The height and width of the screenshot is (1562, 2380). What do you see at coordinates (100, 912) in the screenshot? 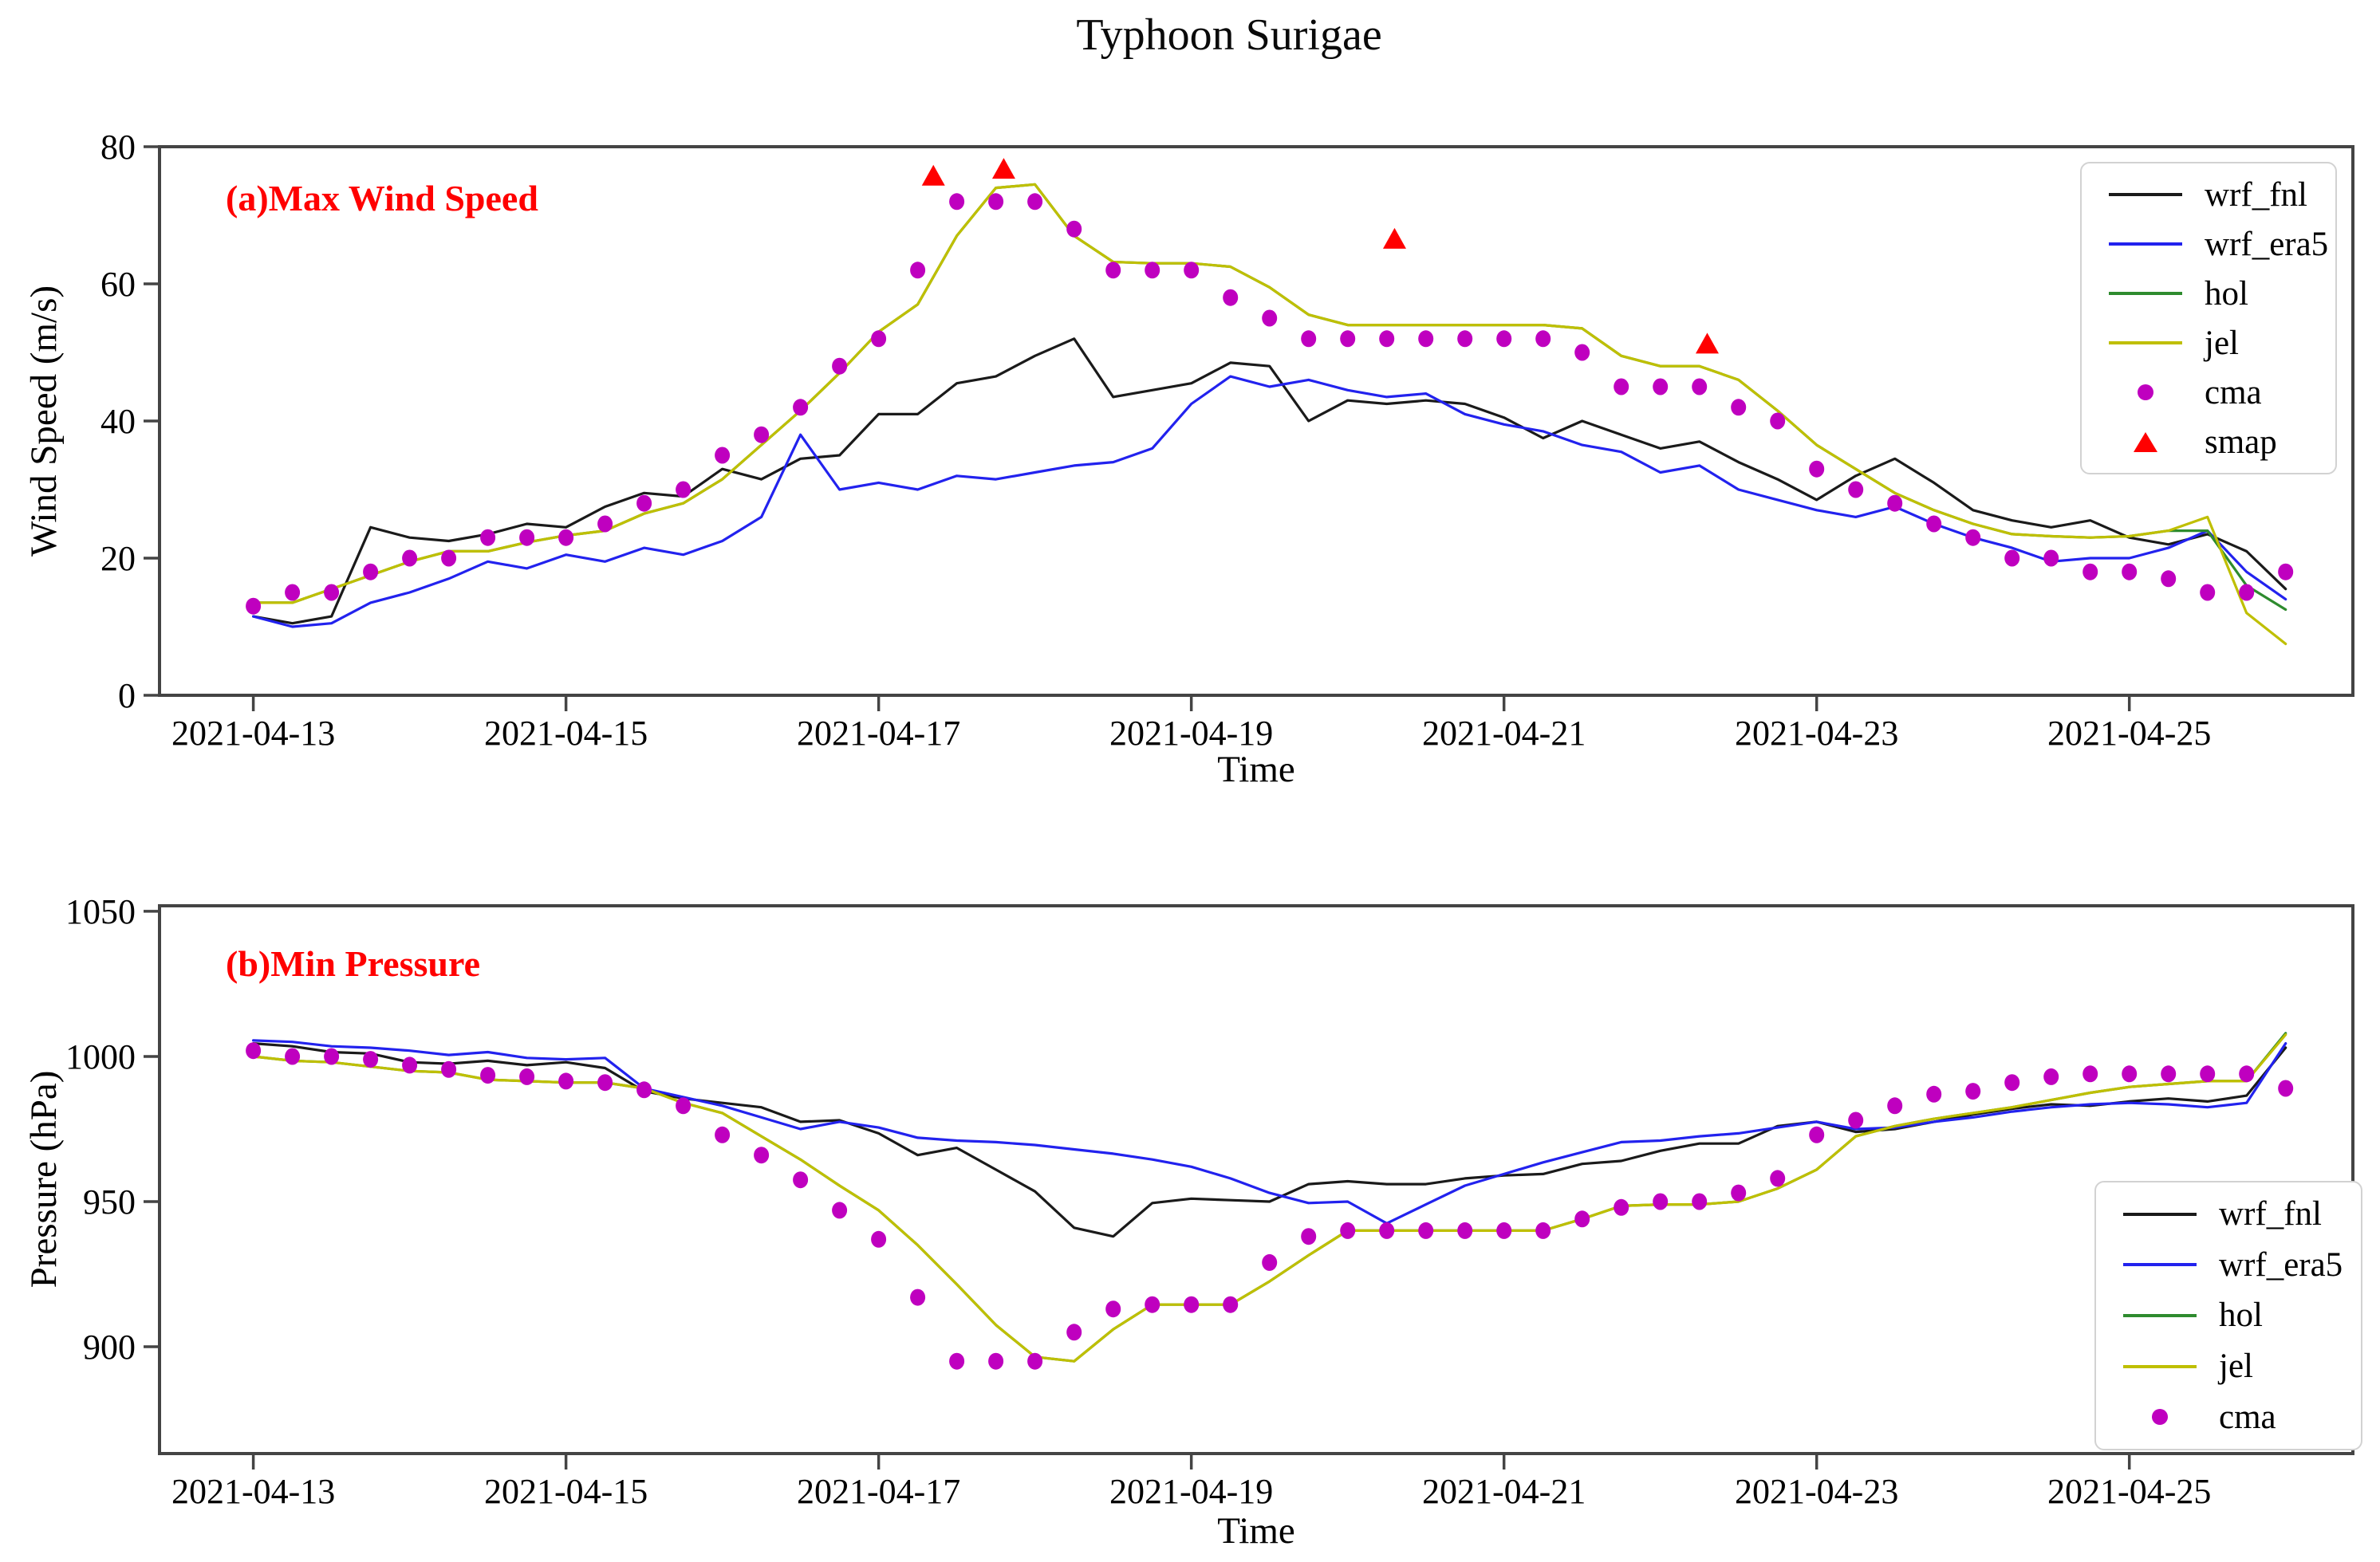
I see `y-tick-label: 1050` at bounding box center [100, 912].